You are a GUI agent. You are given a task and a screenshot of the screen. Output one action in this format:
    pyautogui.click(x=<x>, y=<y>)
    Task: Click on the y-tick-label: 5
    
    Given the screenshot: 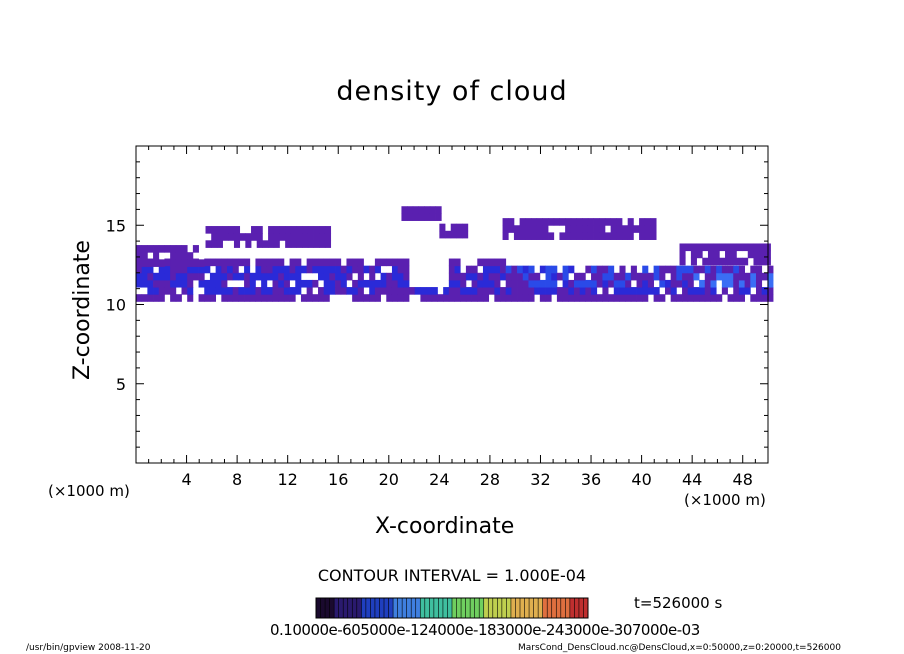 What is the action you would take?
    pyautogui.click(x=121, y=384)
    